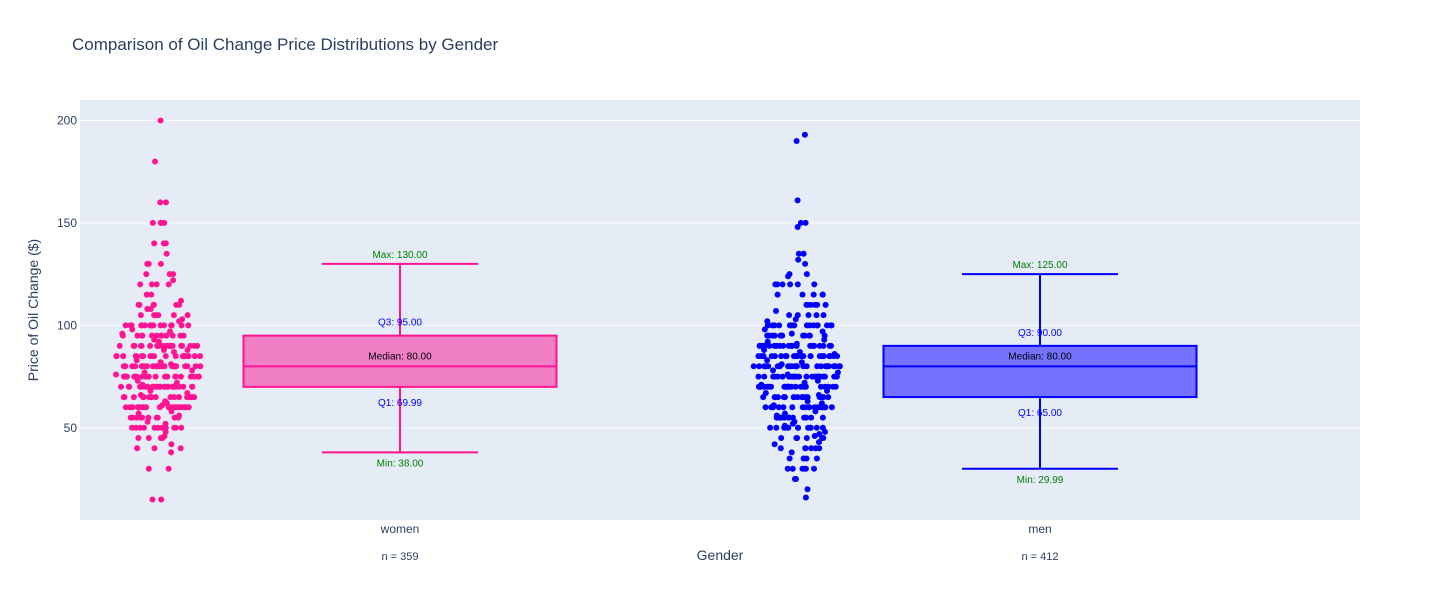 This screenshot has width=1440, height=600. What do you see at coordinates (1040, 480) in the screenshot?
I see `min-label-men: Min: 29.99` at bounding box center [1040, 480].